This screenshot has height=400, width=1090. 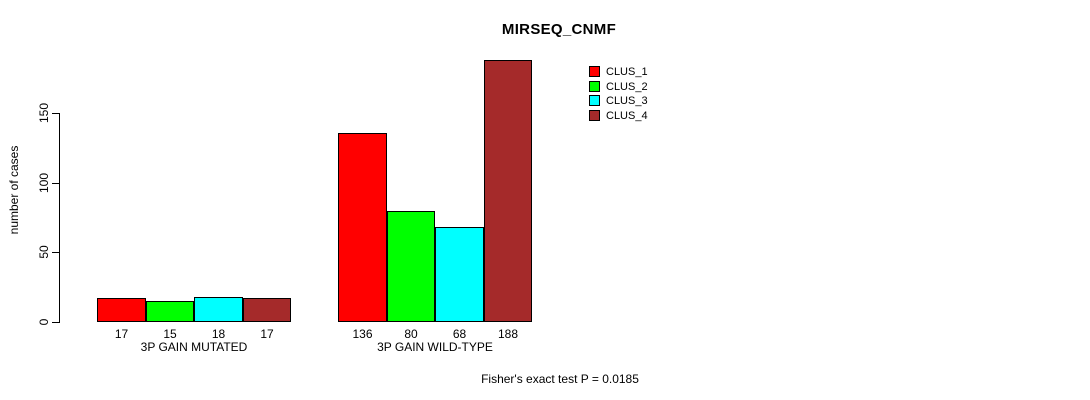 I want to click on legend-label-clus-2: CLUS_2, so click(x=627, y=86).